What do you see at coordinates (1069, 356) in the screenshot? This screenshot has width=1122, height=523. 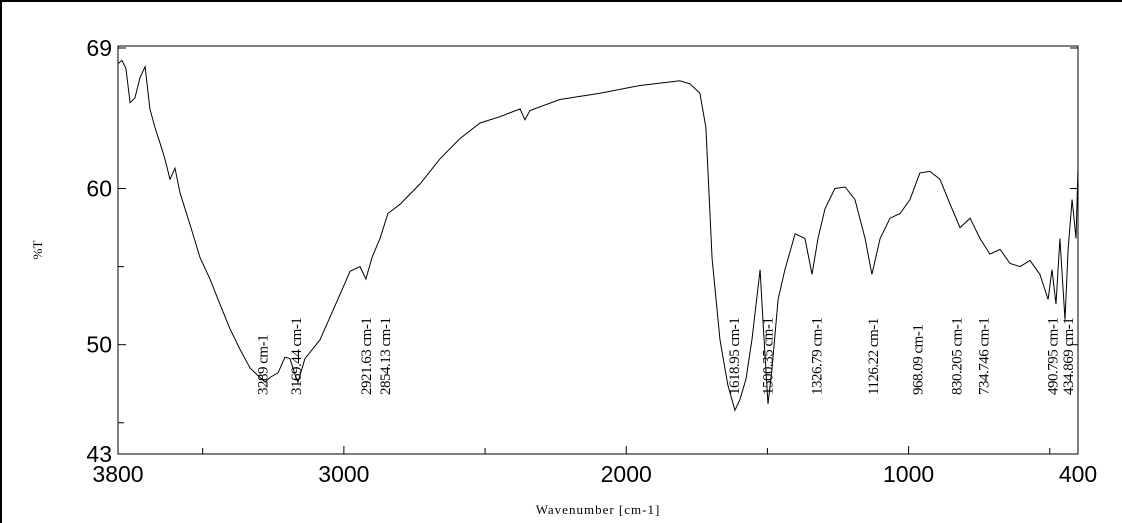 I see `peak-label: 434.869 cm-1` at bounding box center [1069, 356].